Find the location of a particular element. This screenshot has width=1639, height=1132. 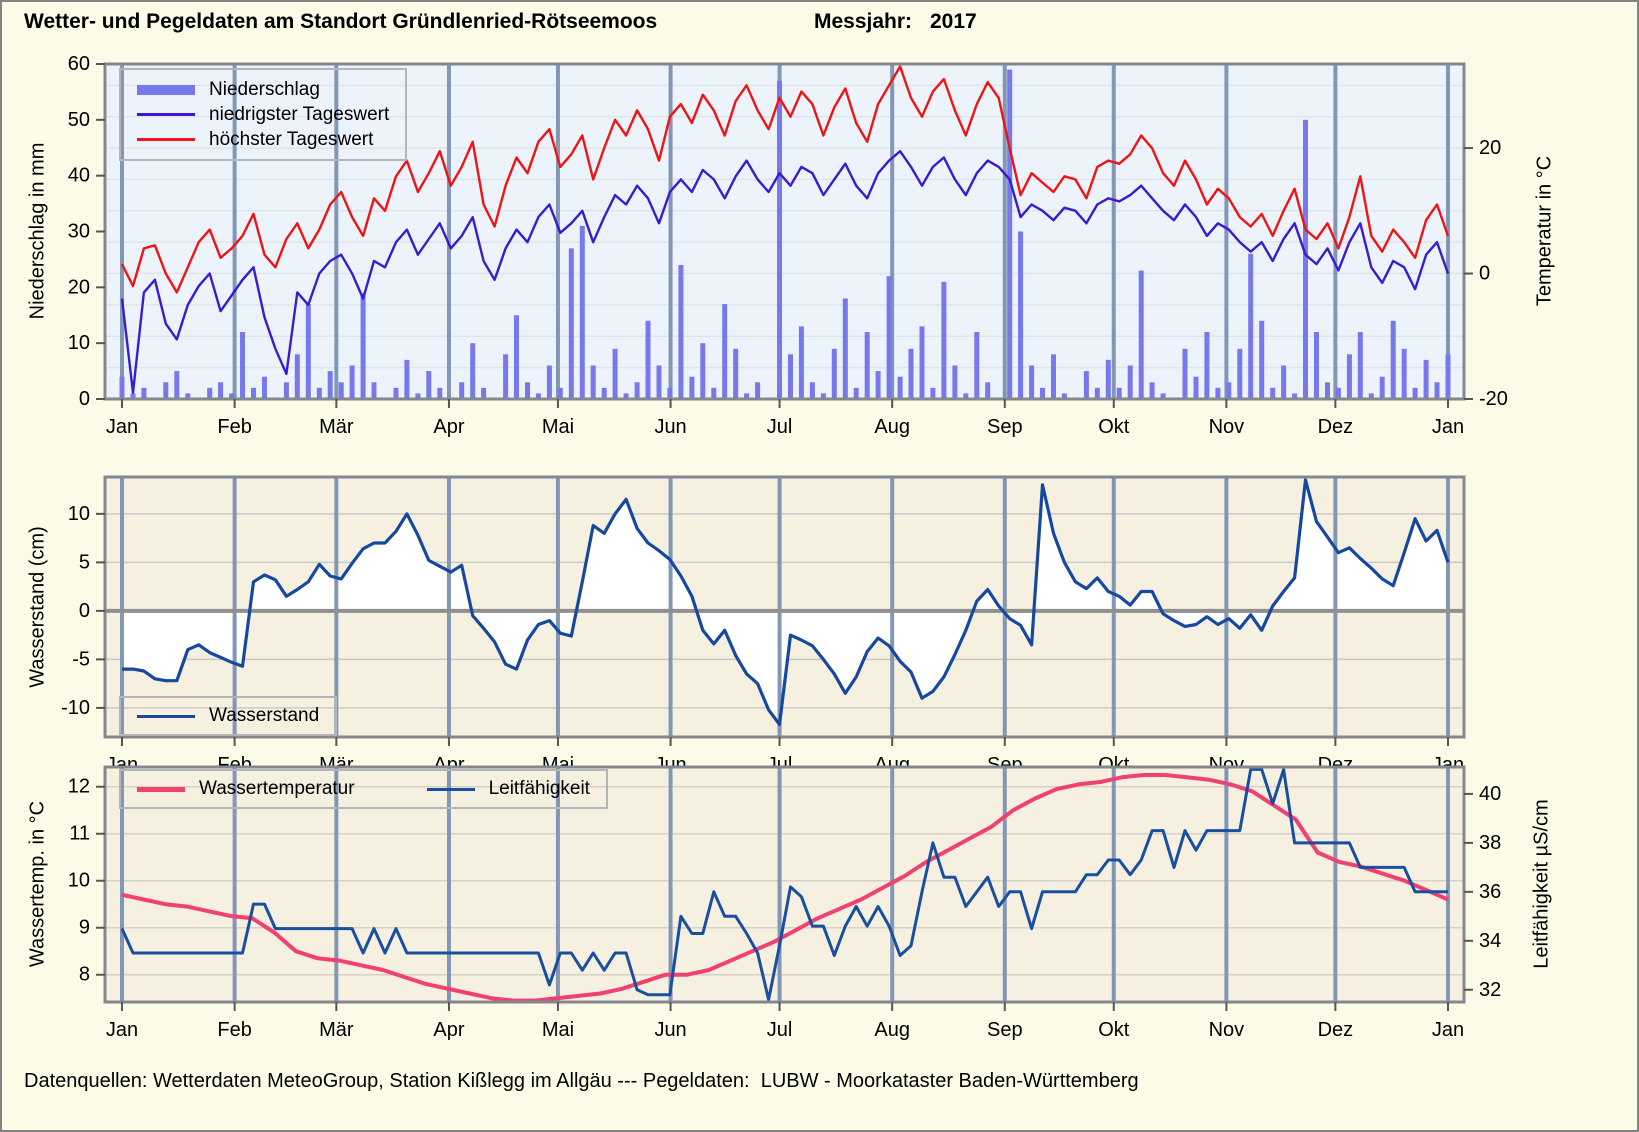

legend-label: Leitfähigkeit is located at coordinates (539, 788).